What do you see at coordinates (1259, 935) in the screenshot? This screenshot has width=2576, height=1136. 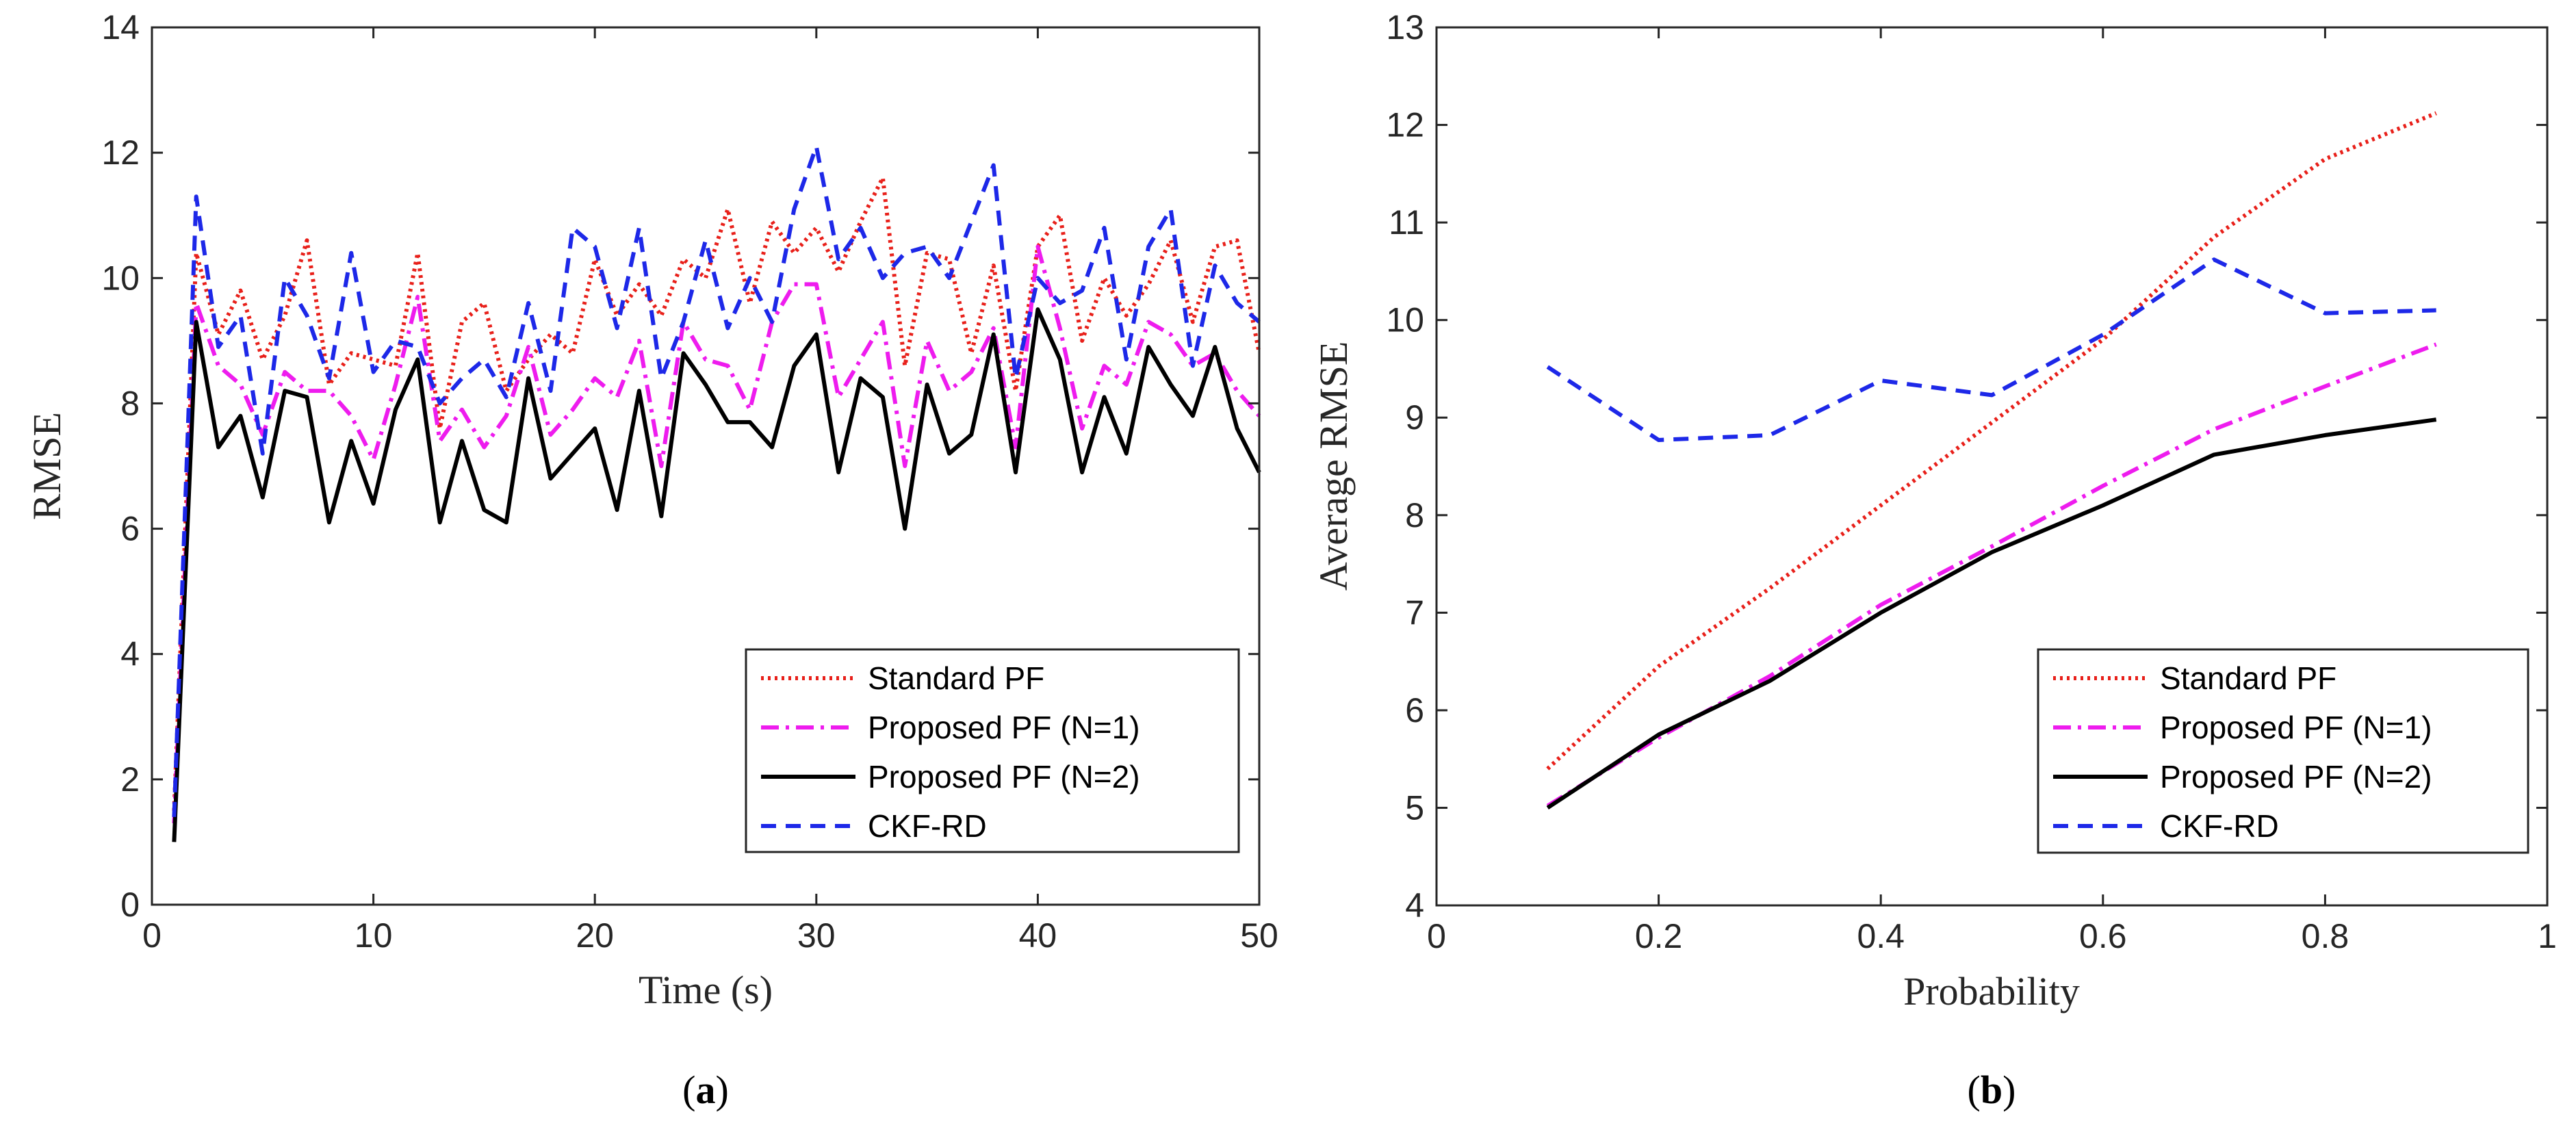 I see `chart-a-xtick-label: 50` at bounding box center [1259, 935].